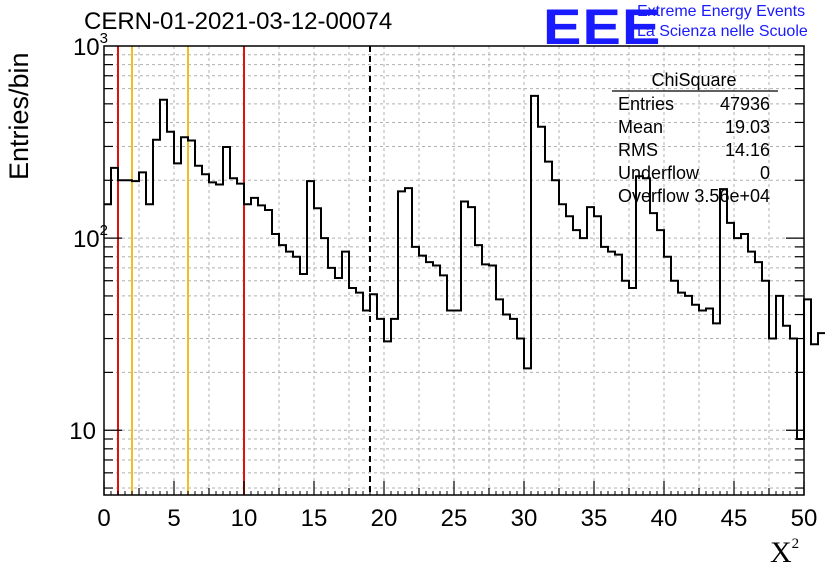 The width and height of the screenshot is (836, 572). What do you see at coordinates (173, 518) in the screenshot?
I see `x-tick-label: 5` at bounding box center [173, 518].